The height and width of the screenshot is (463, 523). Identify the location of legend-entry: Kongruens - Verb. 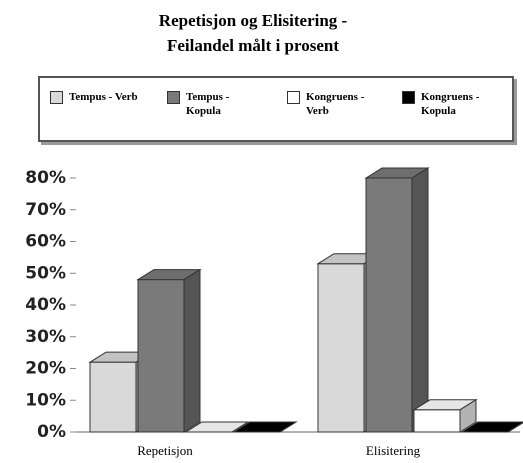
(332, 104).